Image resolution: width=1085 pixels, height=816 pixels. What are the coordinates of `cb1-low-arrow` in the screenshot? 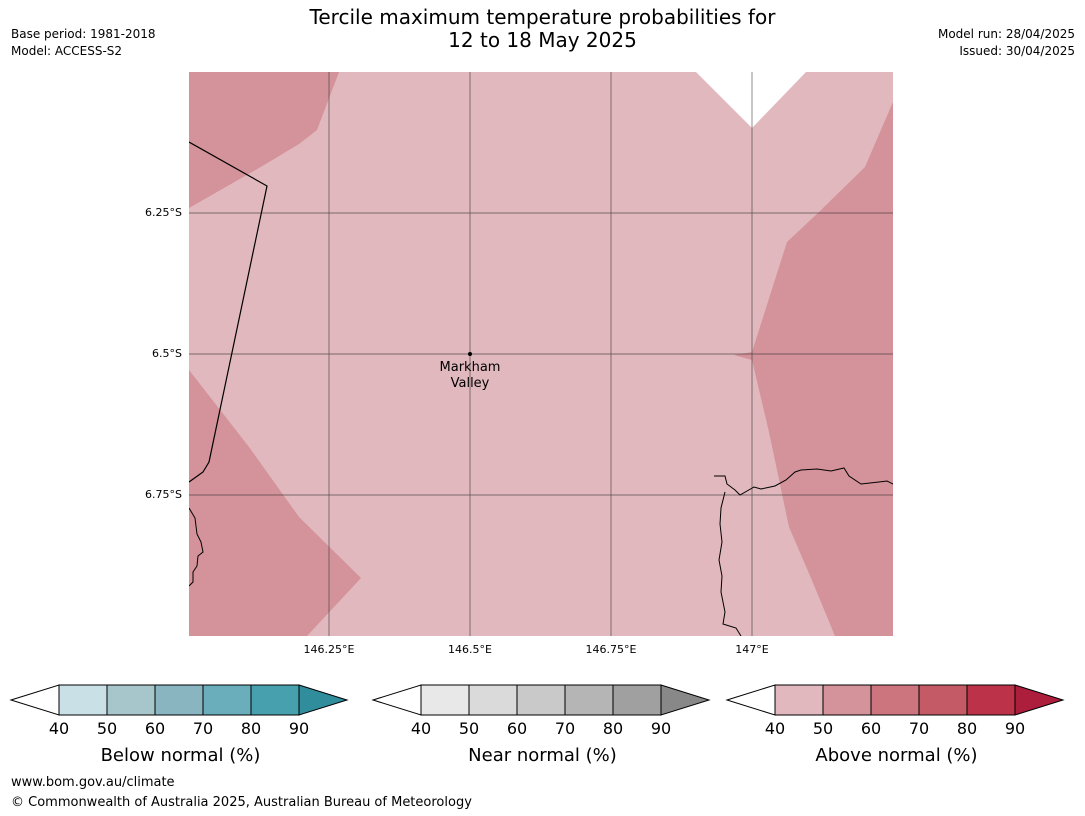 It's located at (34, 700).